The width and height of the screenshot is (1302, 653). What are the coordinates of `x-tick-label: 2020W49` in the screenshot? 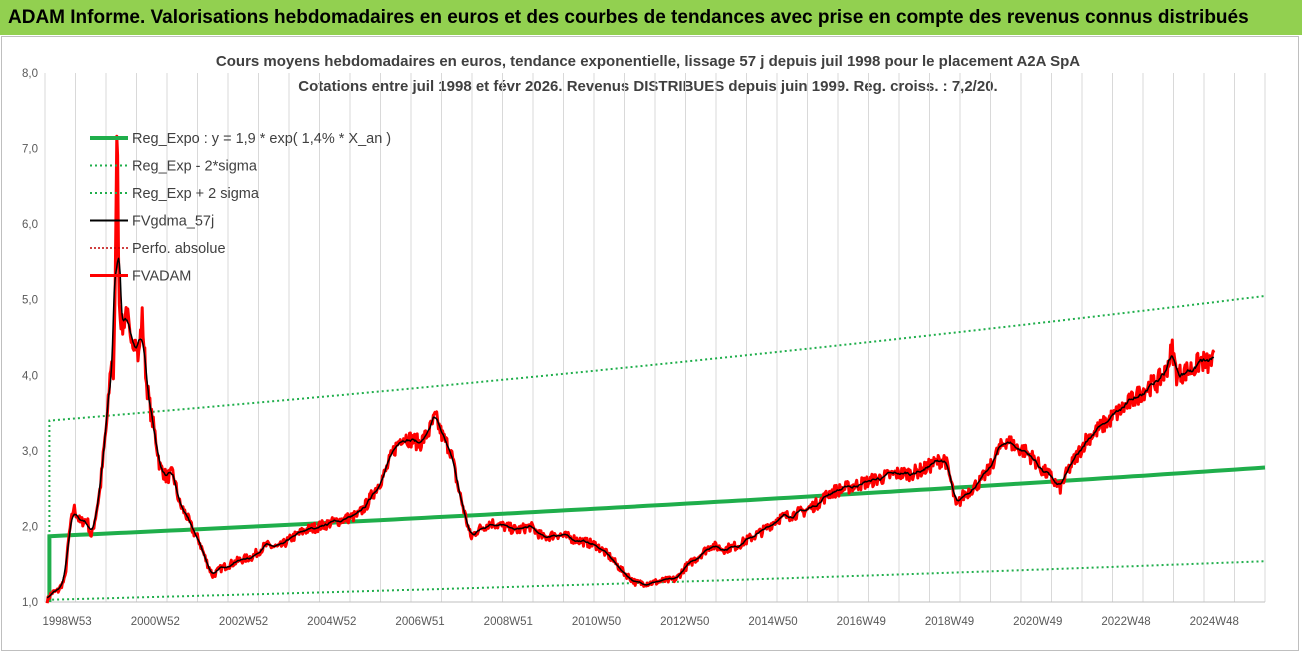 It's located at (1037, 622).